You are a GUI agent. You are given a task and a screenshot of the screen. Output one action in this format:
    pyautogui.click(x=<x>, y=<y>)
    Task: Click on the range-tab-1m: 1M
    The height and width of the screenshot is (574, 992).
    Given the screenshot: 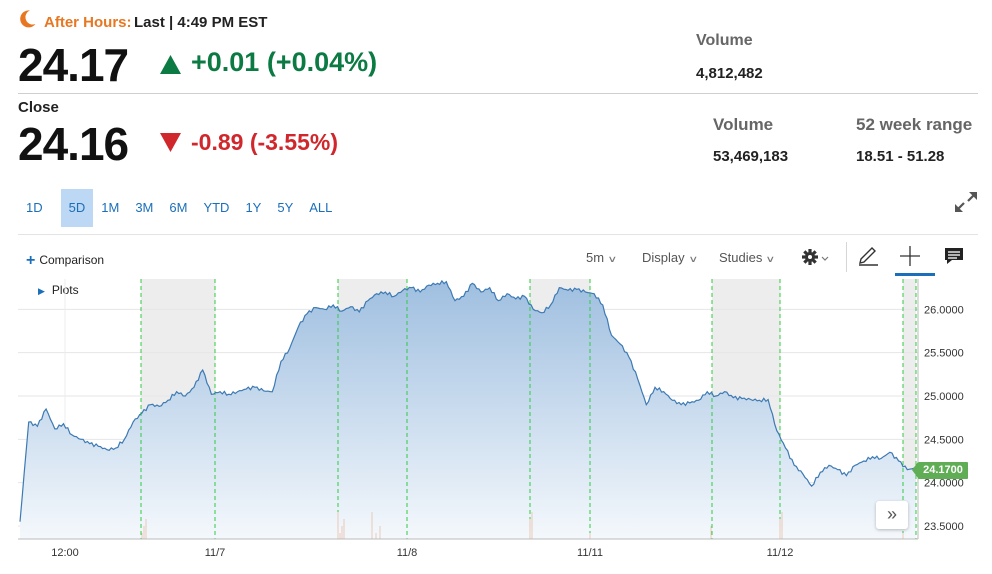 What is the action you would take?
    pyautogui.click(x=110, y=207)
    